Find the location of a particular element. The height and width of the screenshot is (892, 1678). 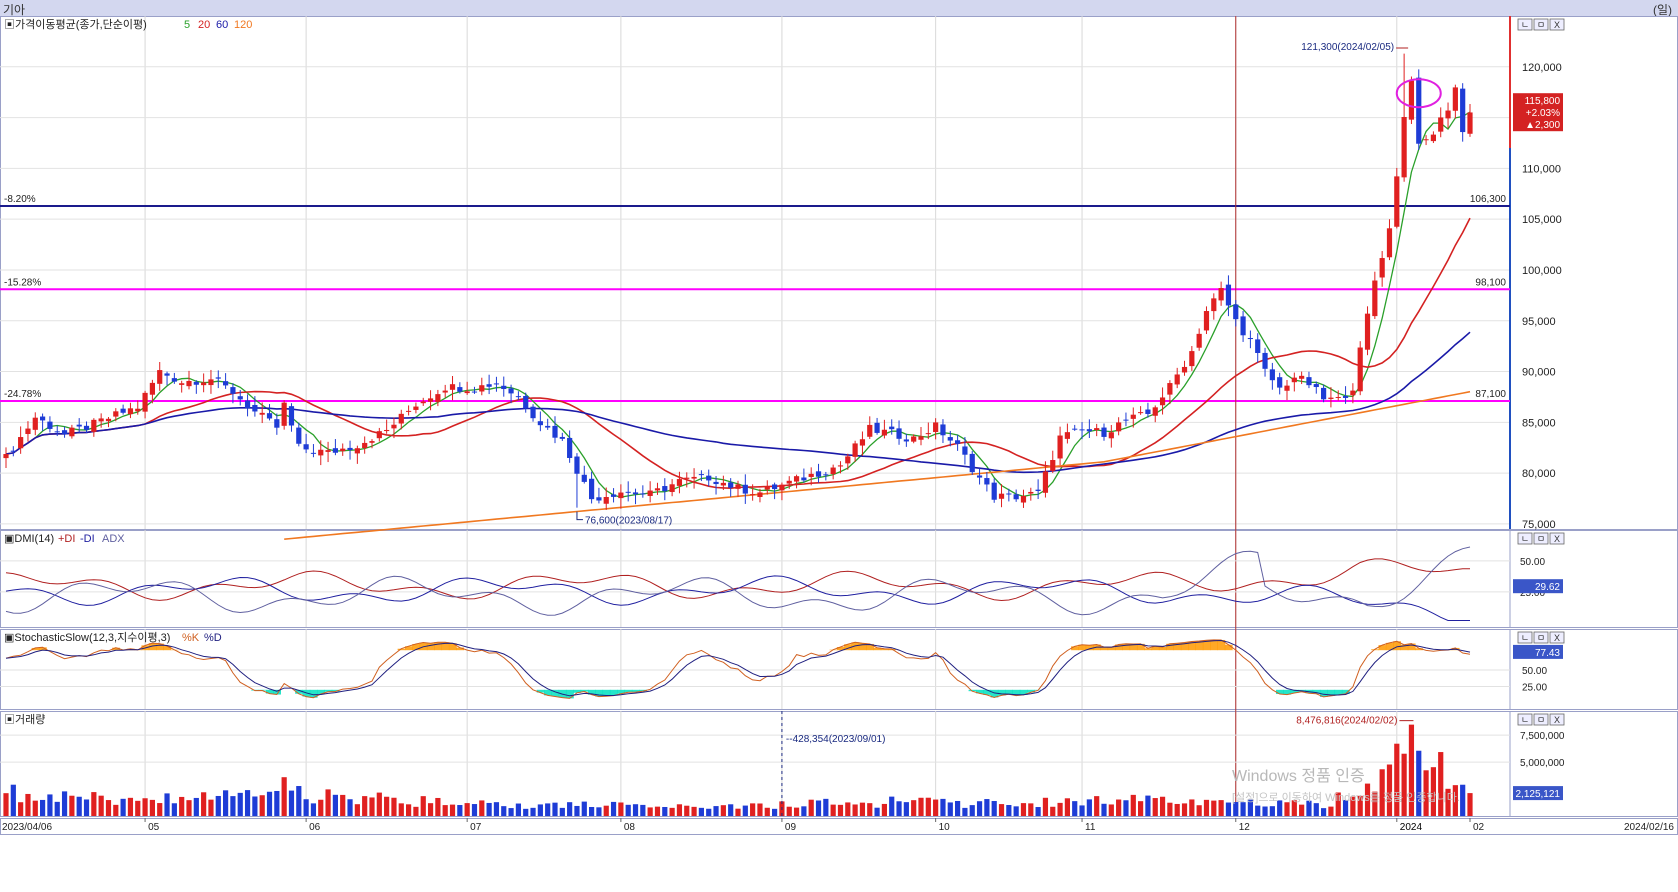

panel-button-label: ㅁ is located at coordinates (1541, 539).